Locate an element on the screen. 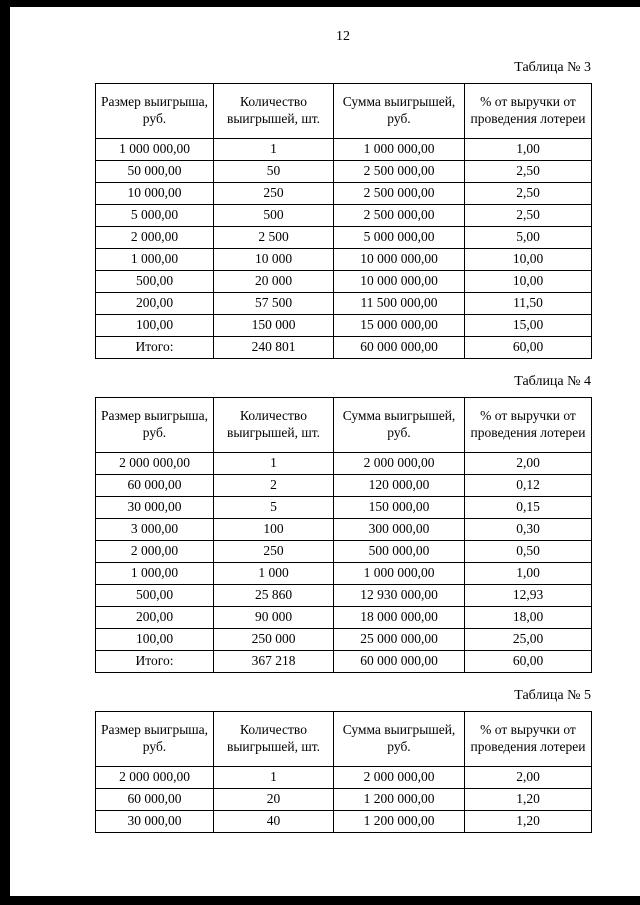  table-cell: 12 930 000,00 is located at coordinates (399, 595).